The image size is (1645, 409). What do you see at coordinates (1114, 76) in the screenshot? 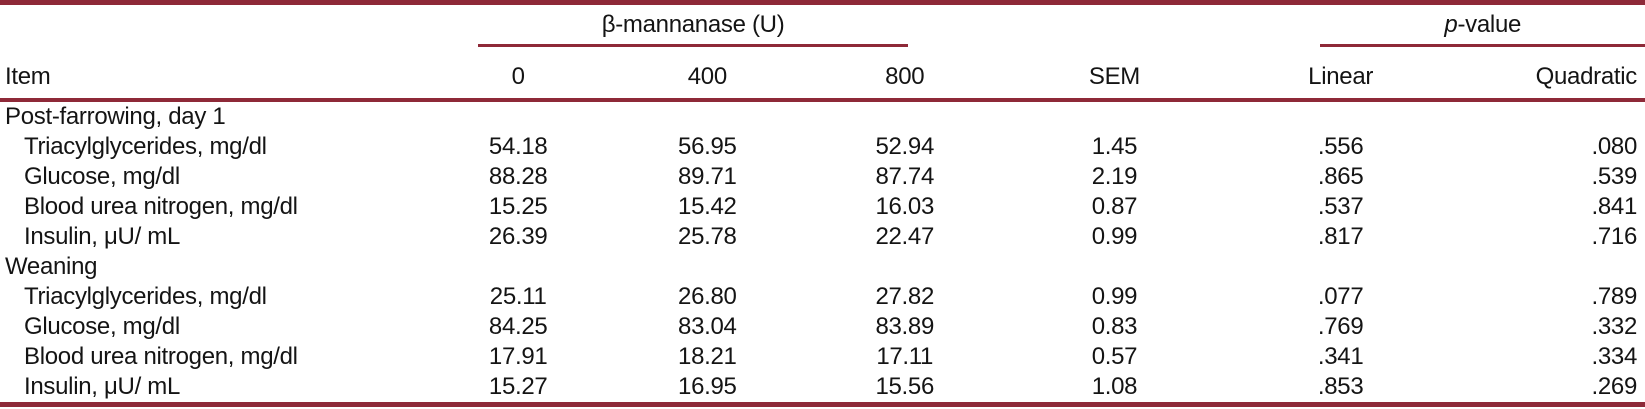
I see `column-header-sem: SEM` at bounding box center [1114, 76].